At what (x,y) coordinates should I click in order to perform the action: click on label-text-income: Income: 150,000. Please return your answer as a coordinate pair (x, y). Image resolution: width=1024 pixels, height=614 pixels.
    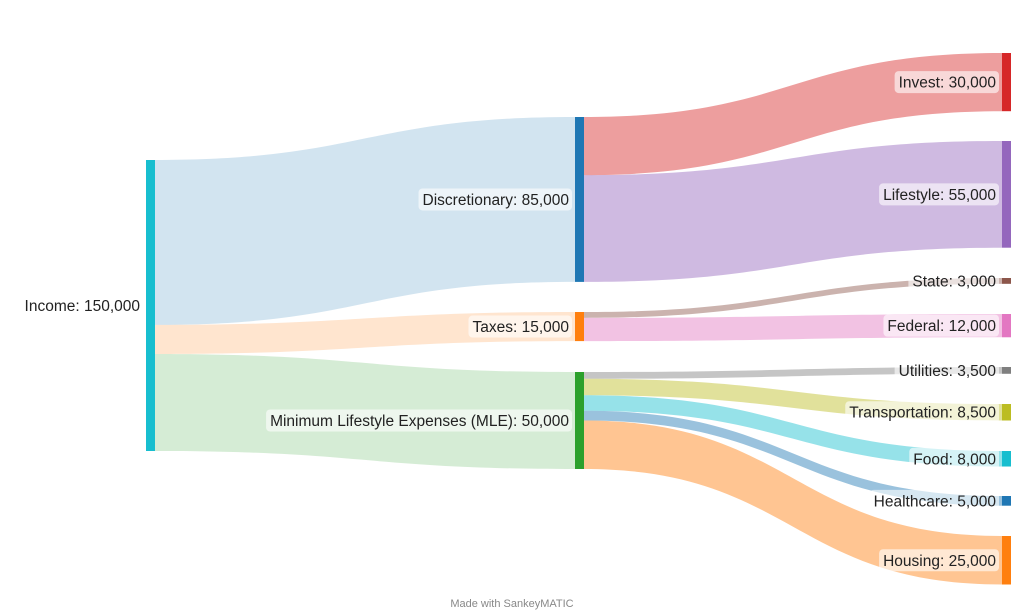
    Looking at the image, I should click on (83, 306).